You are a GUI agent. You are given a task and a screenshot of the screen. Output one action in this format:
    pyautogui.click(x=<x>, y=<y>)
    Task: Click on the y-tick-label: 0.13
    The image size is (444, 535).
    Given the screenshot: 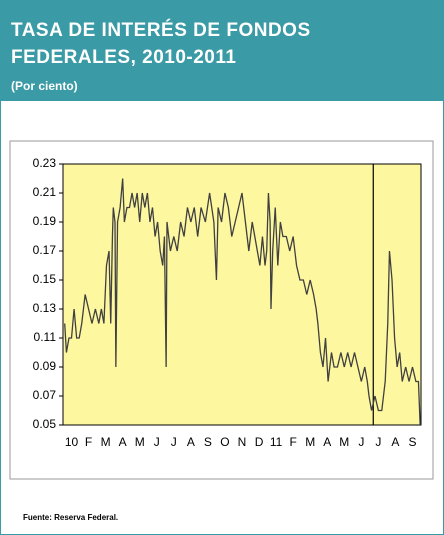 What is the action you would take?
    pyautogui.click(x=45, y=308)
    